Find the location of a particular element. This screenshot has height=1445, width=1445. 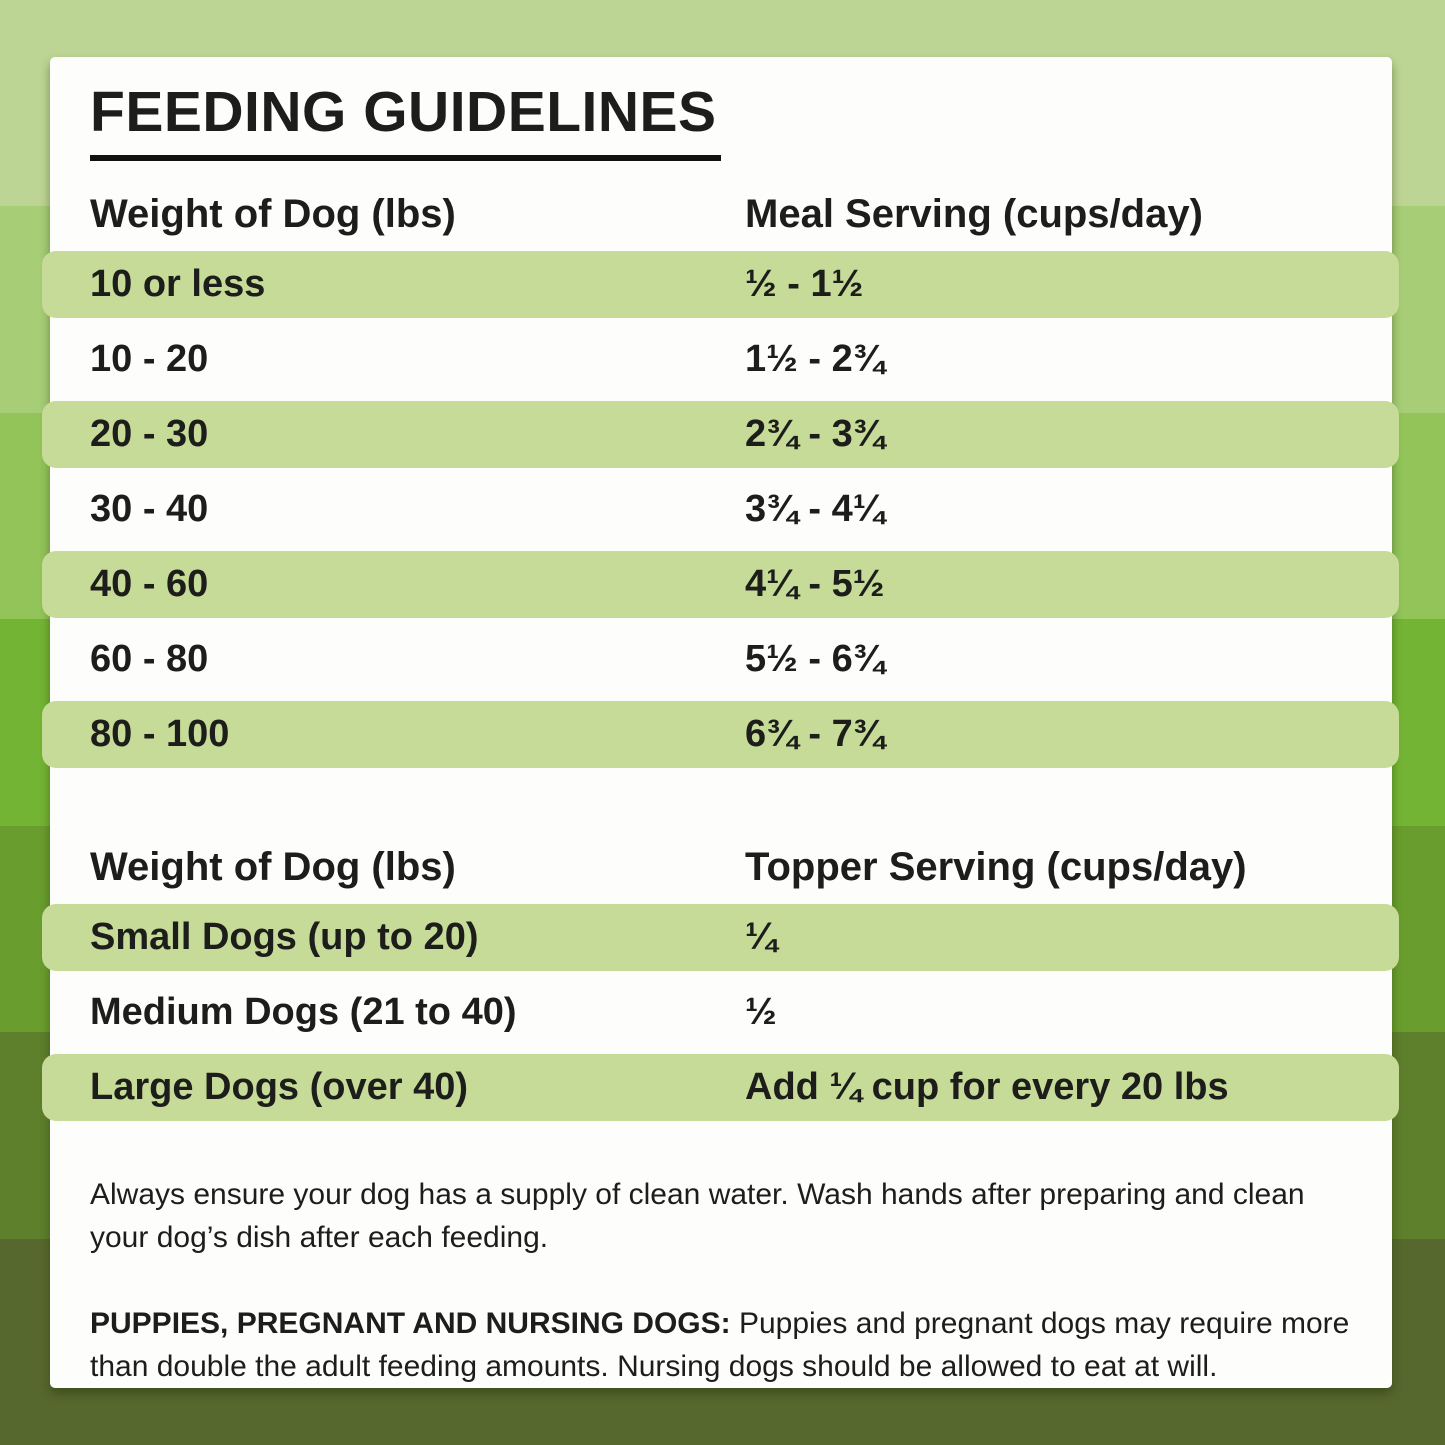

column-header-meal-serving: Meal Serving (cups/day) is located at coordinates (974, 214).